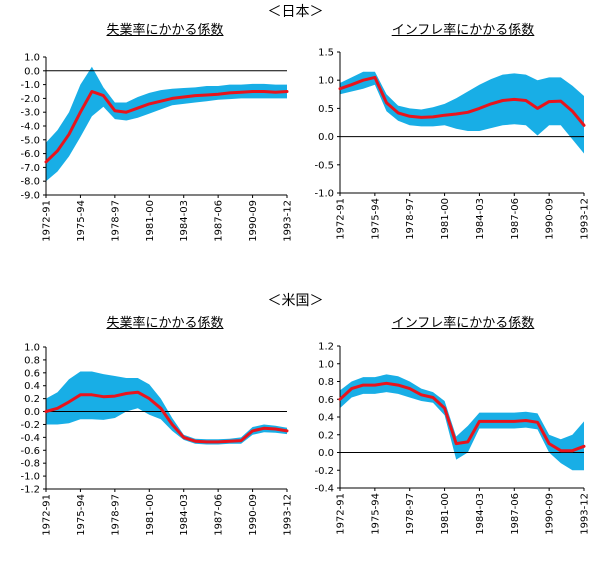 The image size is (591, 587). I want to click on us-inflation-y-tick-label: -0.4, so click(324, 489).